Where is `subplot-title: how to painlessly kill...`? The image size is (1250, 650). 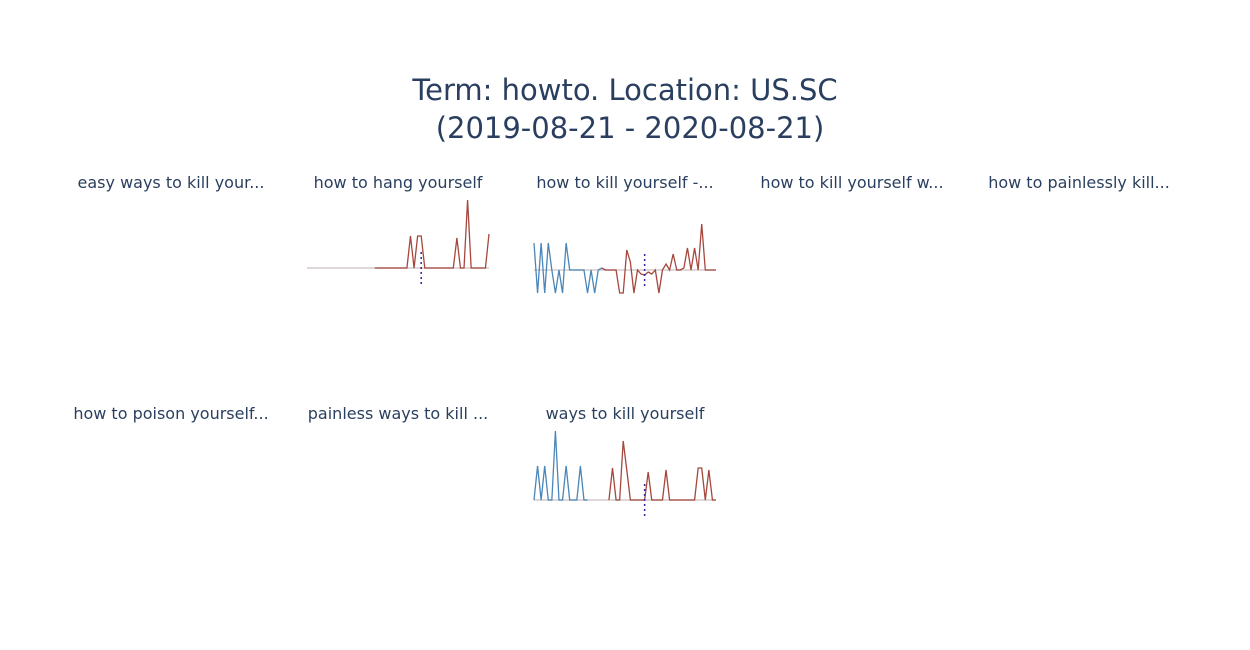 subplot-title: how to painlessly kill... is located at coordinates (1079, 182).